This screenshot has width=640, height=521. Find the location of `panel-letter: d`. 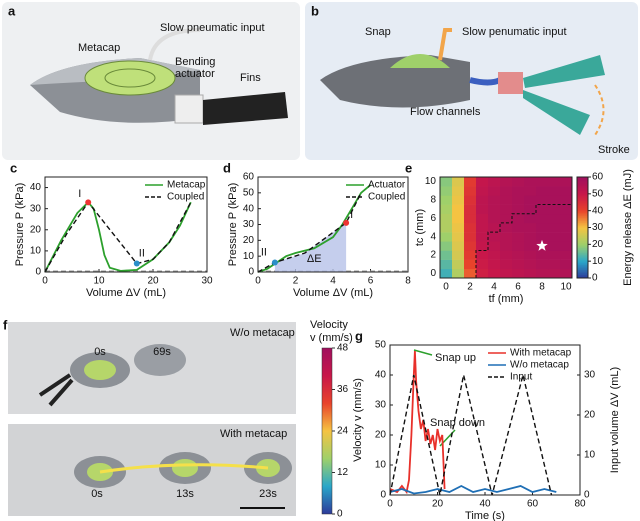

panel-letter: d is located at coordinates (227, 167).